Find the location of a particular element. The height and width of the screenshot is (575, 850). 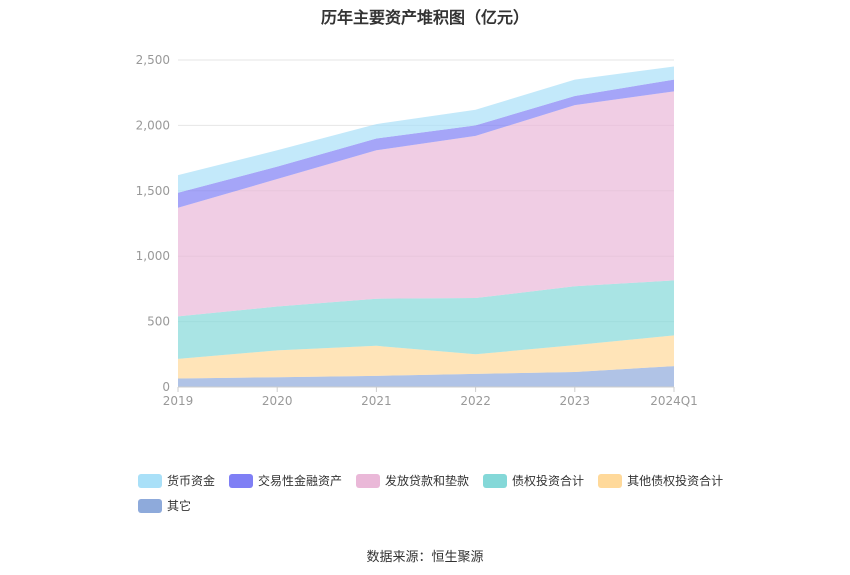

y-tick-label: 0 is located at coordinates (166, 387).